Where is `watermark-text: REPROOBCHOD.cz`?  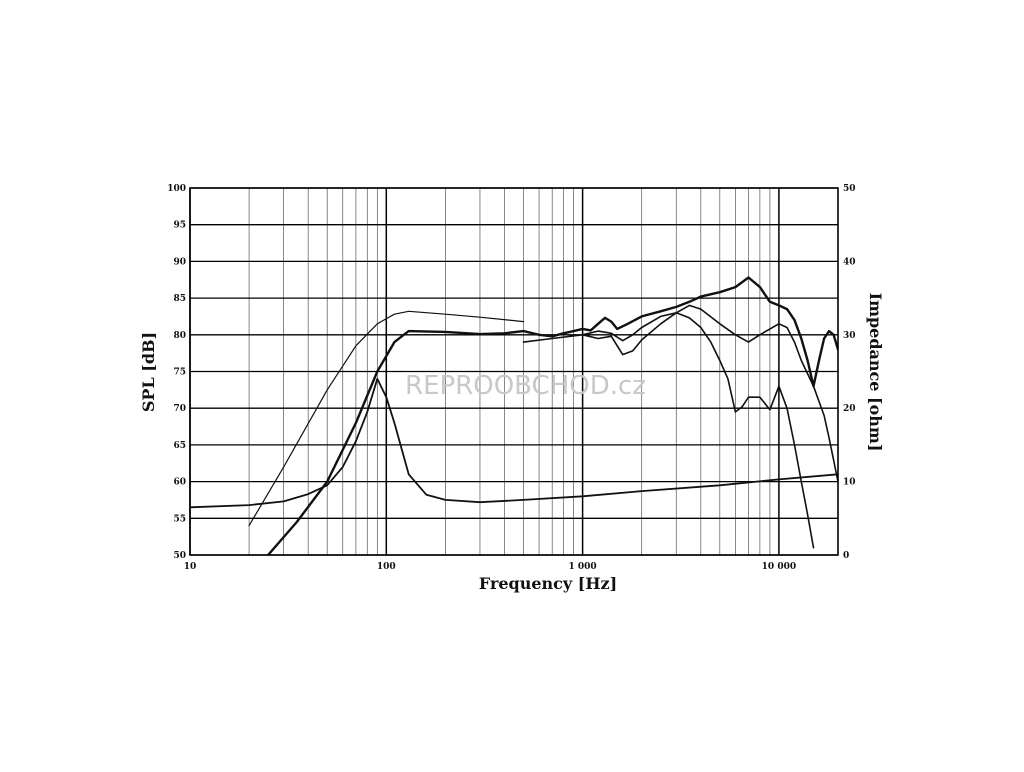
watermark-text: REPROOBCHOD.cz is located at coordinates (525, 386).